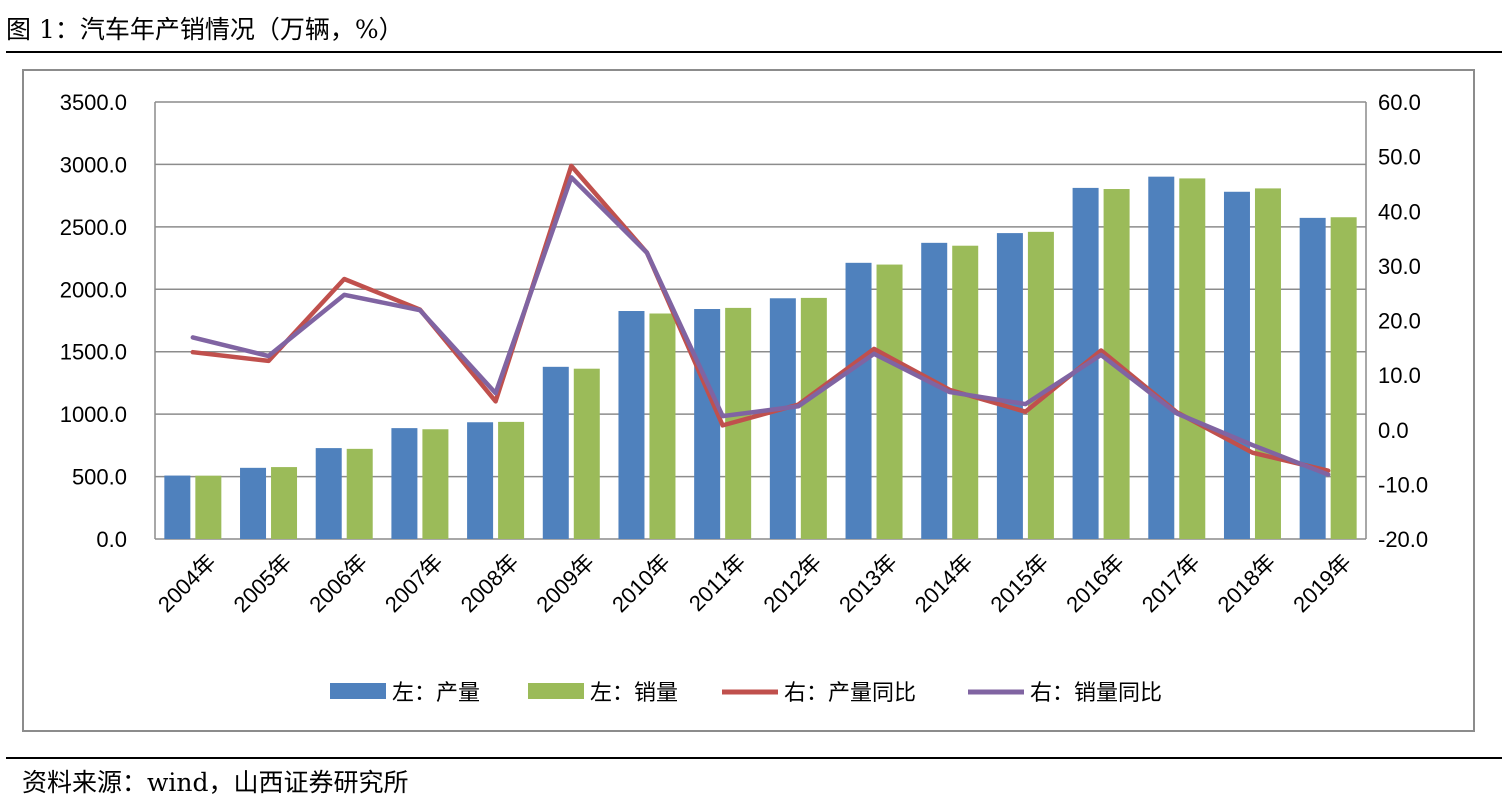  I want to click on y-right-tick-label: 60.0, so click(1399, 102).